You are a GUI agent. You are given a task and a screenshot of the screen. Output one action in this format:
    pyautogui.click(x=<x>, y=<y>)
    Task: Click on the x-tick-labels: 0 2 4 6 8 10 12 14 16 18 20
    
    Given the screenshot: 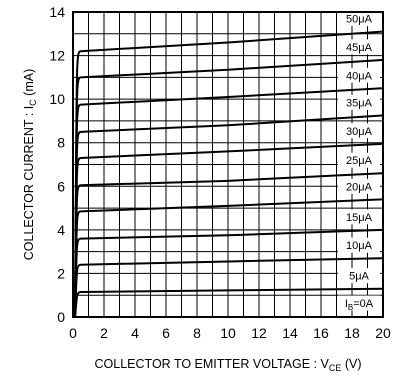 What is the action you would take?
    pyautogui.click(x=230, y=333)
    